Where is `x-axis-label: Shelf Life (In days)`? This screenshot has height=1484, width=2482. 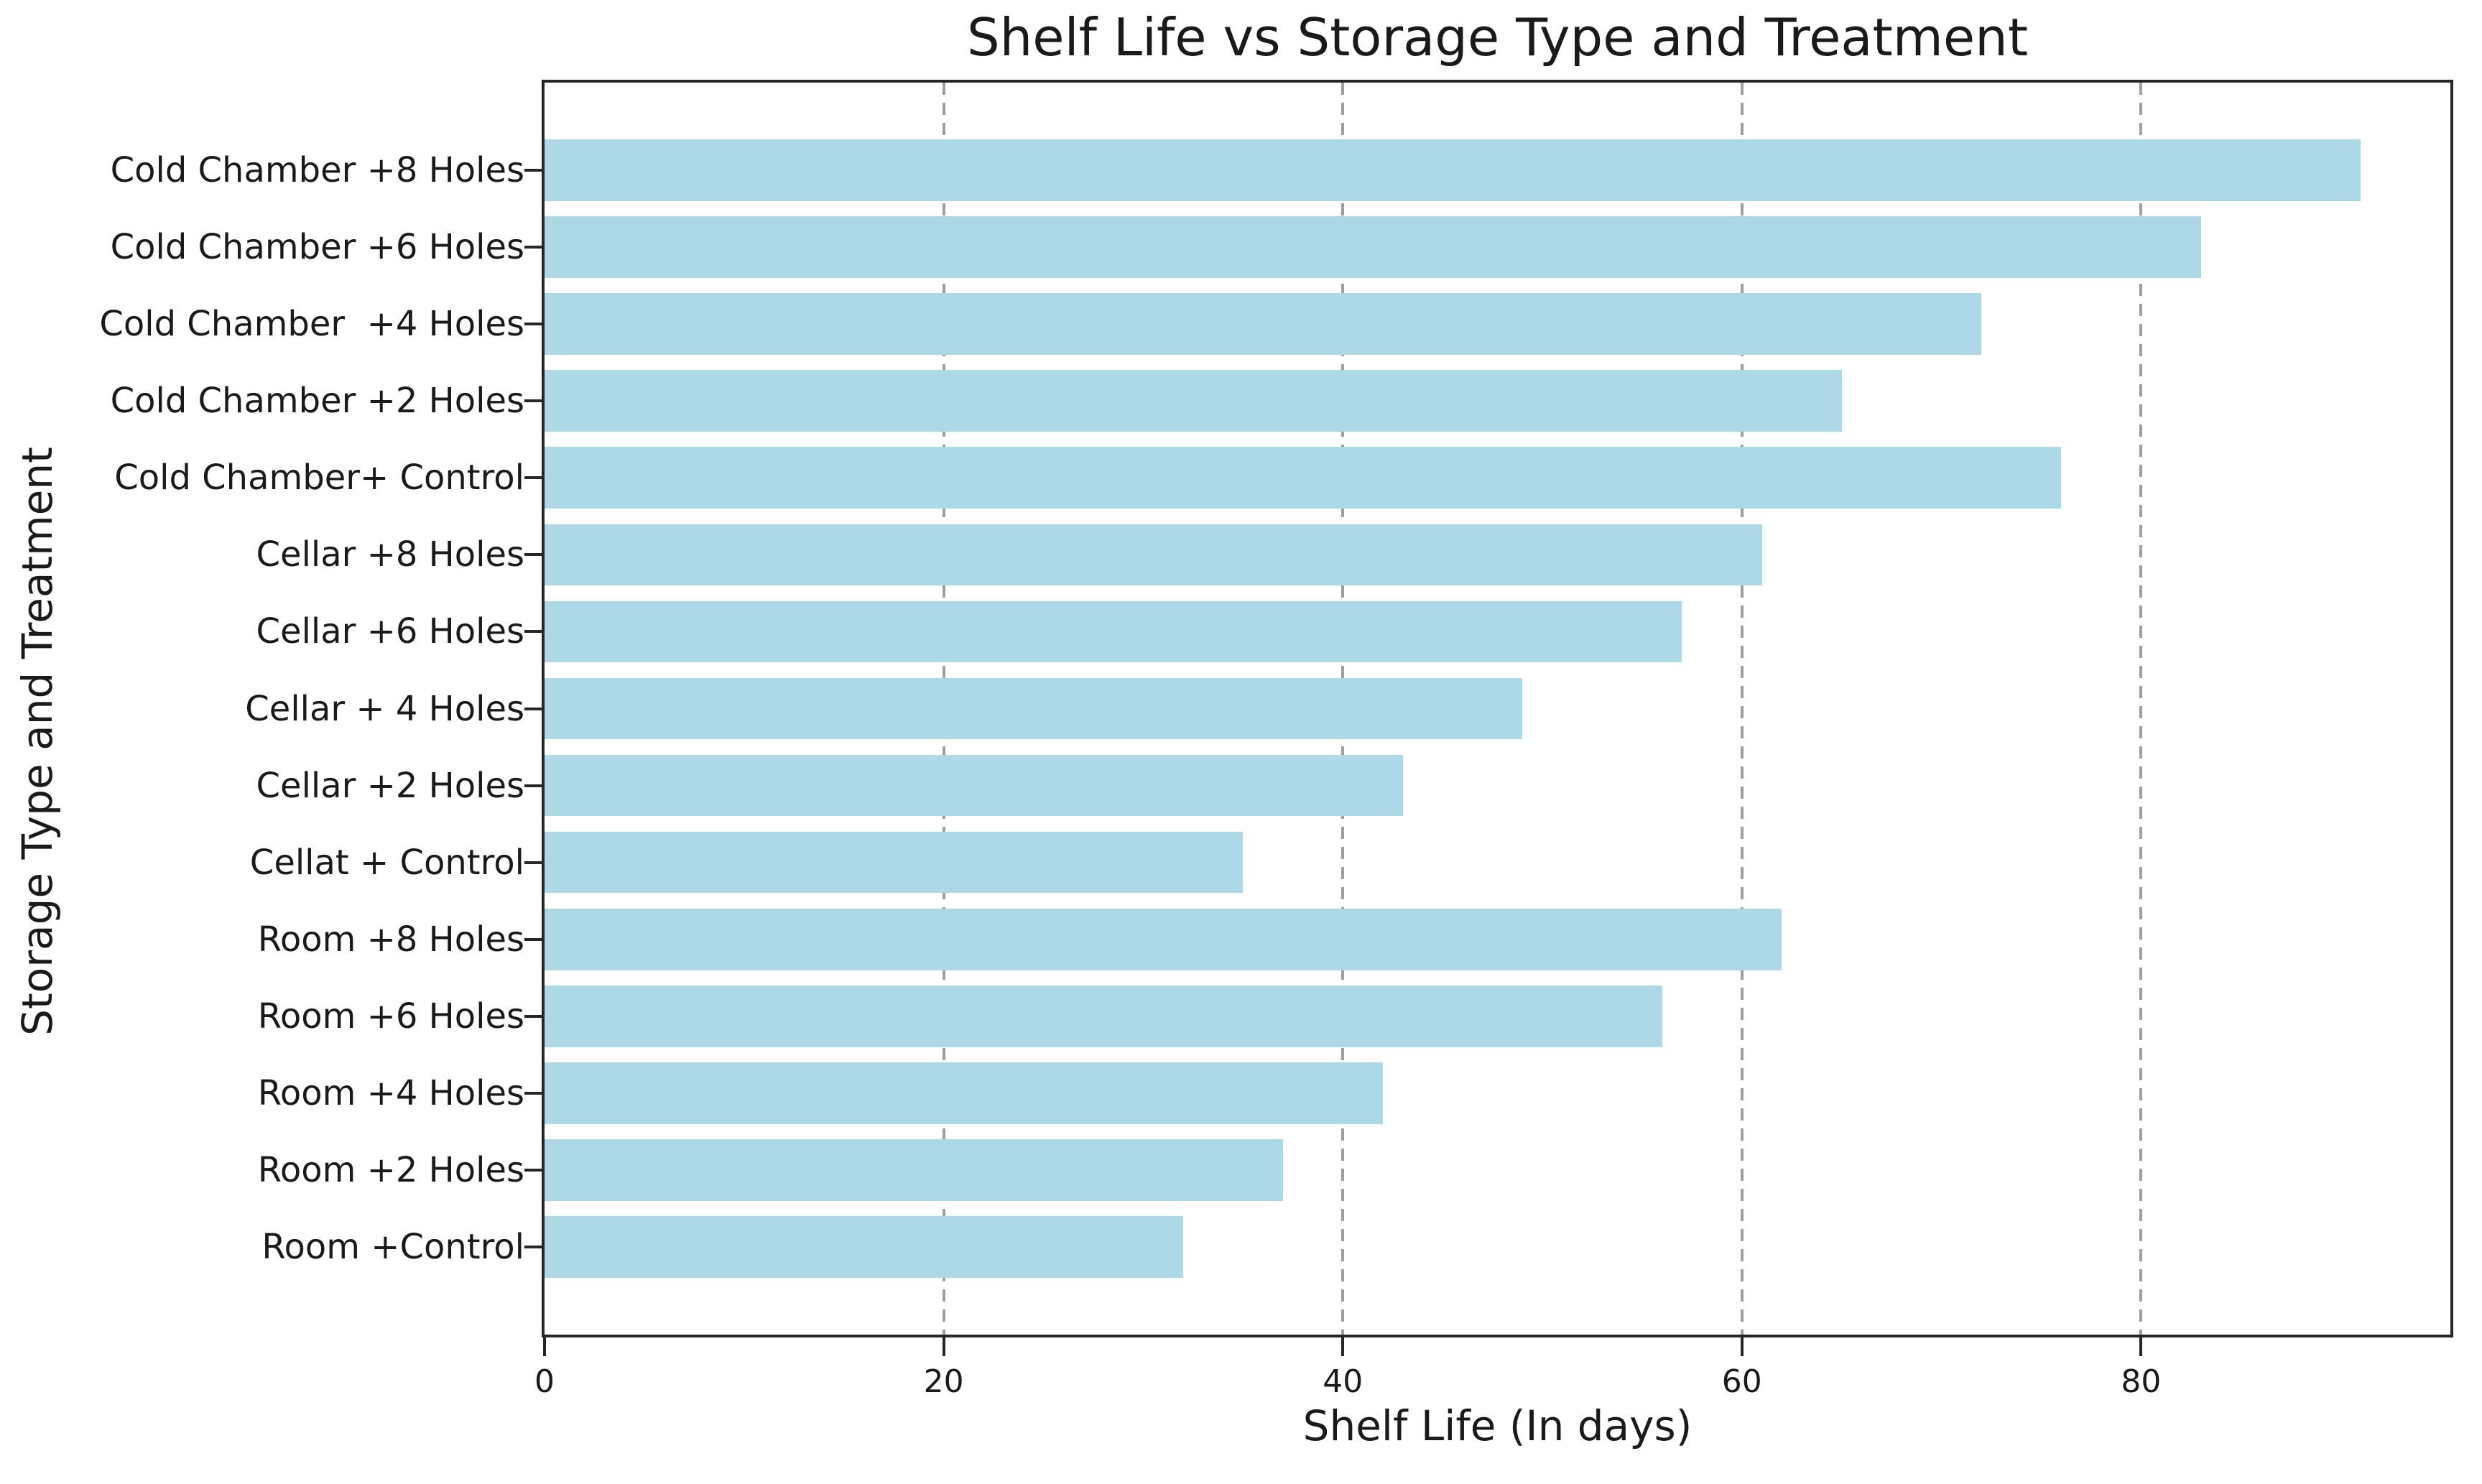 x-axis-label: Shelf Life (In days) is located at coordinates (1498, 1425).